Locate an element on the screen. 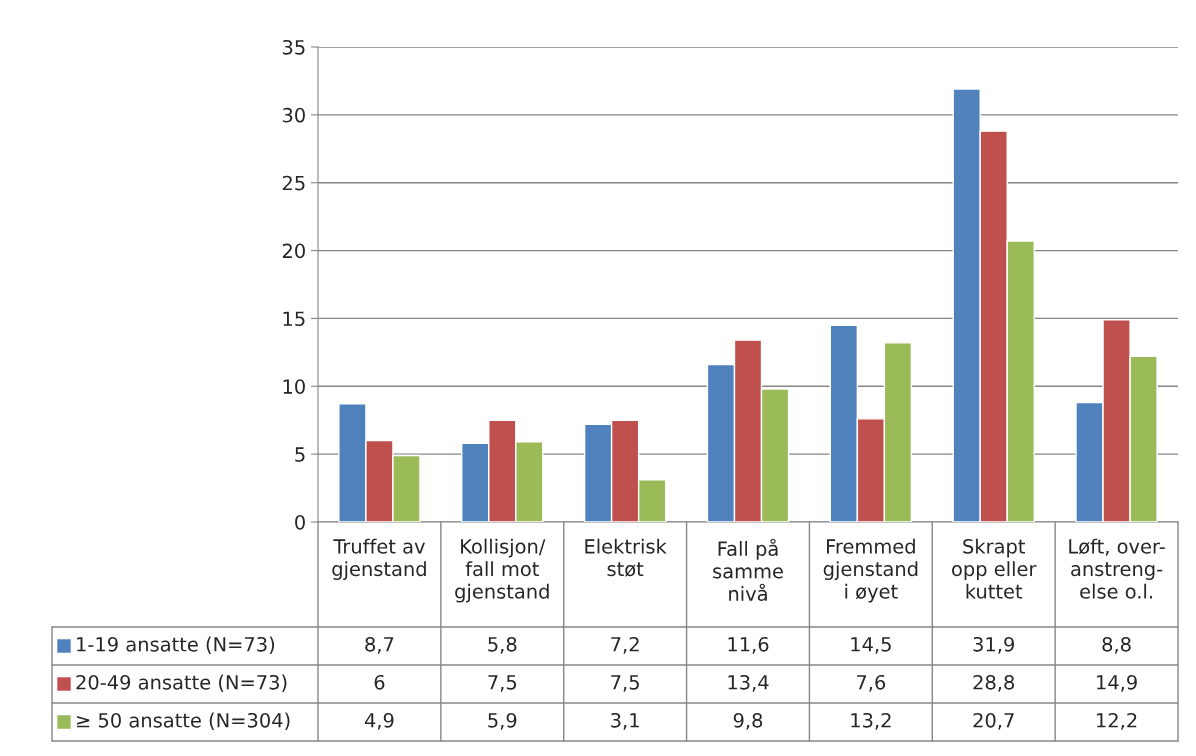  data-label: 14,5 is located at coordinates (871, 645).